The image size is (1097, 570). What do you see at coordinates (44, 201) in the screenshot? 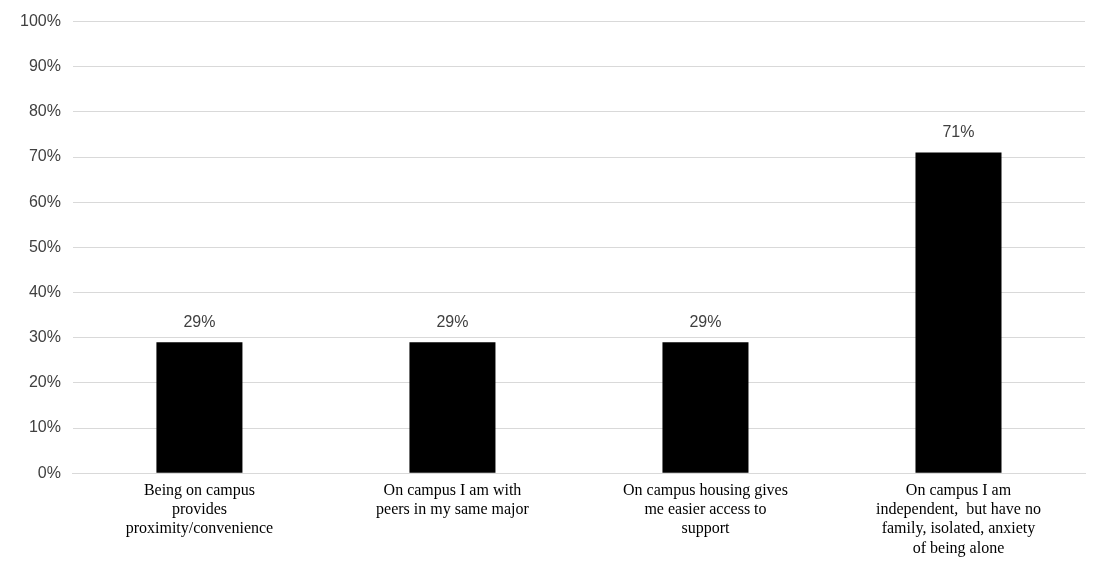
I see `y-tick-label: 60%` at bounding box center [44, 201].